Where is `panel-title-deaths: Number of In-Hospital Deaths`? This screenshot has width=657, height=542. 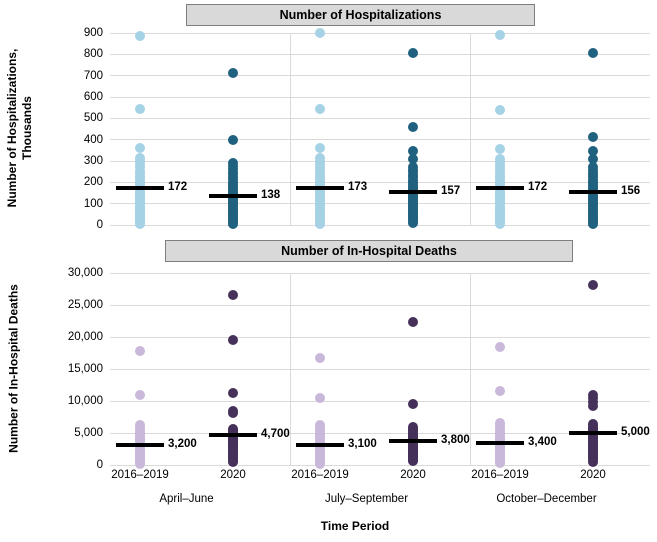 panel-title-deaths: Number of In-Hospital Deaths is located at coordinates (369, 251).